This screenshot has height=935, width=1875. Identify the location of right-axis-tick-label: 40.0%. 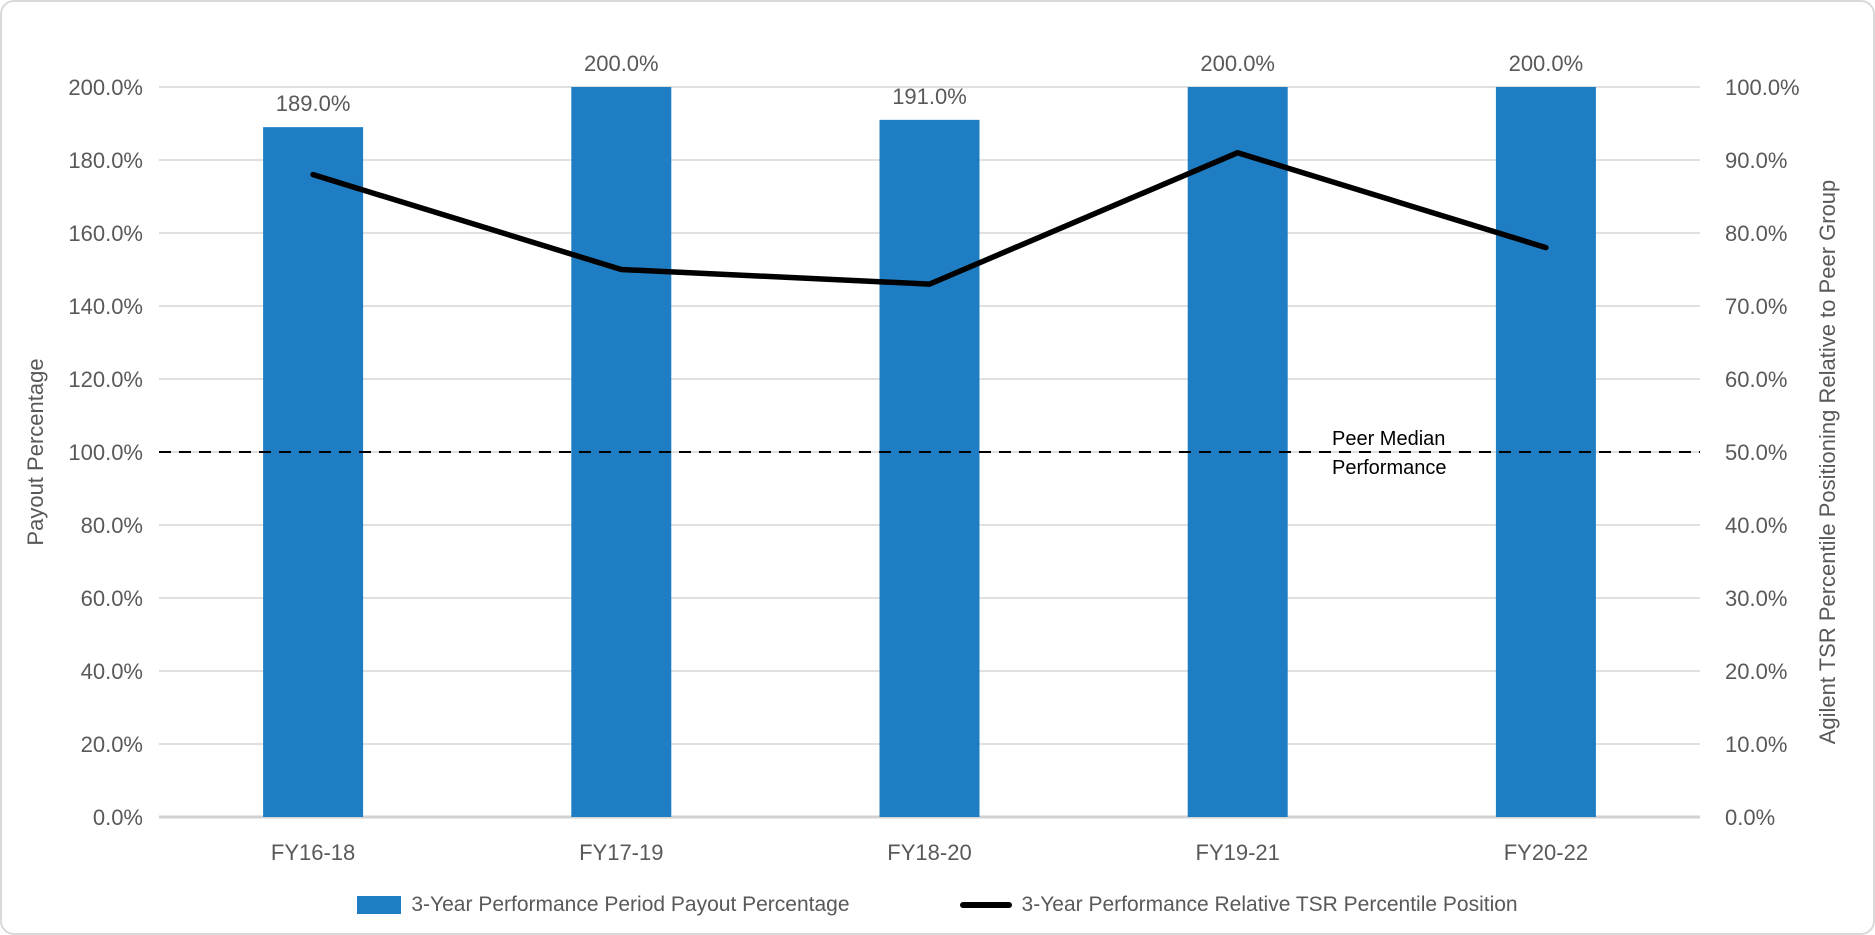
(1756, 525).